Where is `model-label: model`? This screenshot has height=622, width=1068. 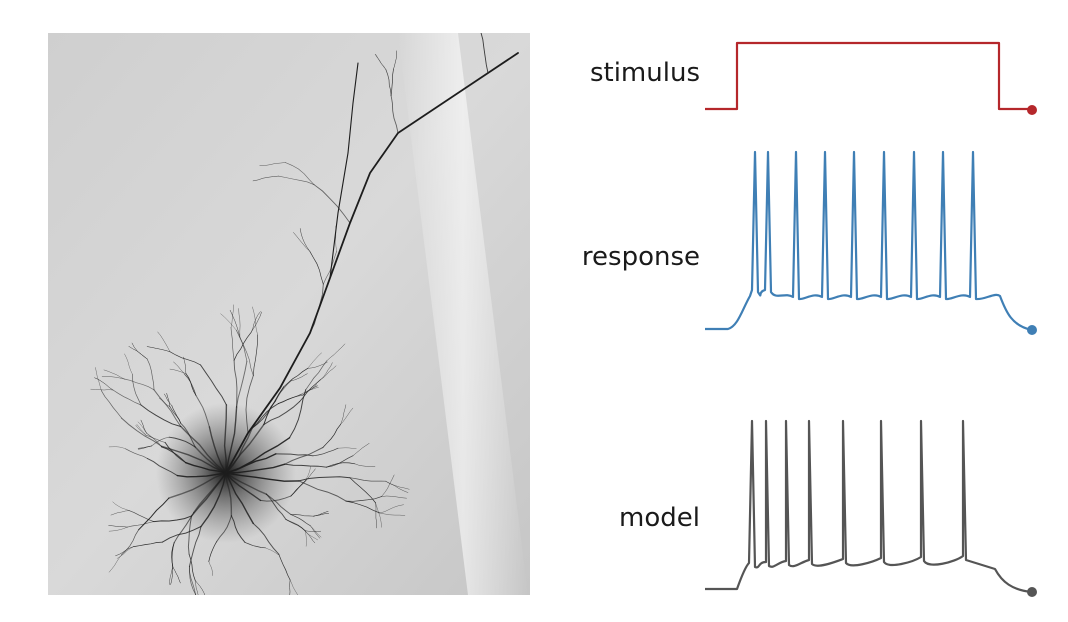 model-label: model is located at coordinates (659, 518).